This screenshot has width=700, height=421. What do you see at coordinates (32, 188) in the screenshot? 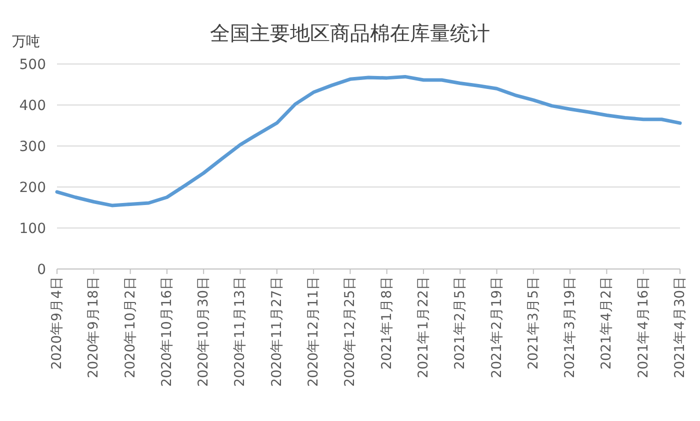
I see `y-tick-label: 200` at bounding box center [32, 188].